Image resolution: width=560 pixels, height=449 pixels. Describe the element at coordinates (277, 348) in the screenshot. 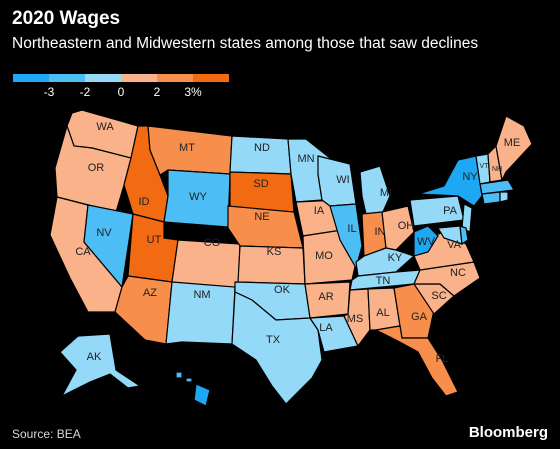

I see `state-tx` at that location.